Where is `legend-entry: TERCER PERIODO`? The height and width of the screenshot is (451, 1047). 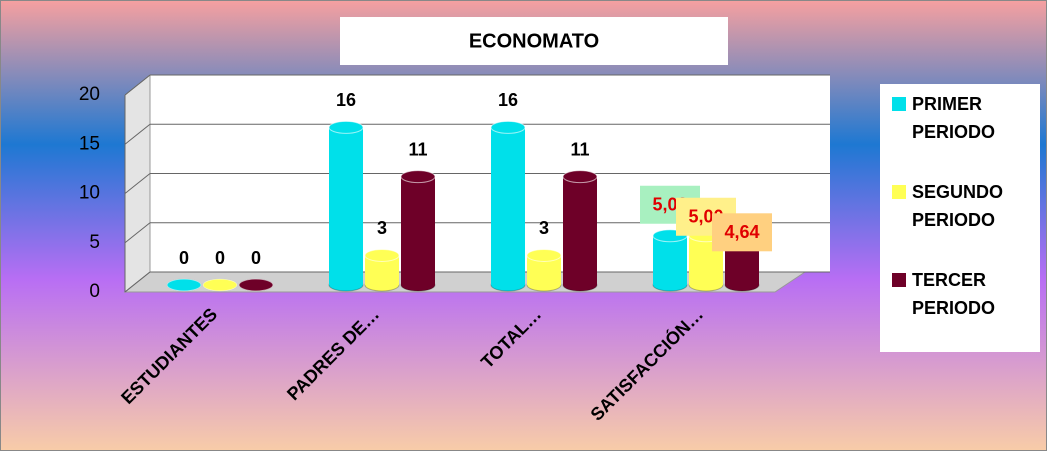
legend-entry: TERCER PERIODO is located at coordinates (963, 310).